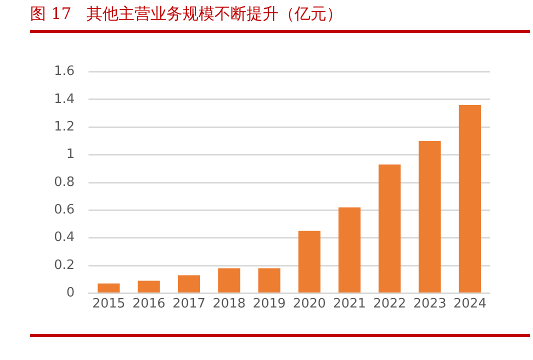 The image size is (533, 360). What do you see at coordinates (109, 304) in the screenshot?
I see `x-tick-label: 2015` at bounding box center [109, 304].